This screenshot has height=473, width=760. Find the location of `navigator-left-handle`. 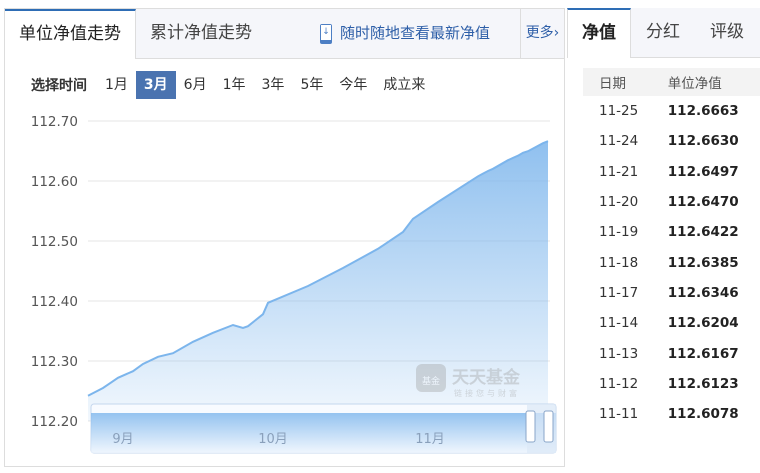

navigator-left-handle is located at coordinates (530, 426).